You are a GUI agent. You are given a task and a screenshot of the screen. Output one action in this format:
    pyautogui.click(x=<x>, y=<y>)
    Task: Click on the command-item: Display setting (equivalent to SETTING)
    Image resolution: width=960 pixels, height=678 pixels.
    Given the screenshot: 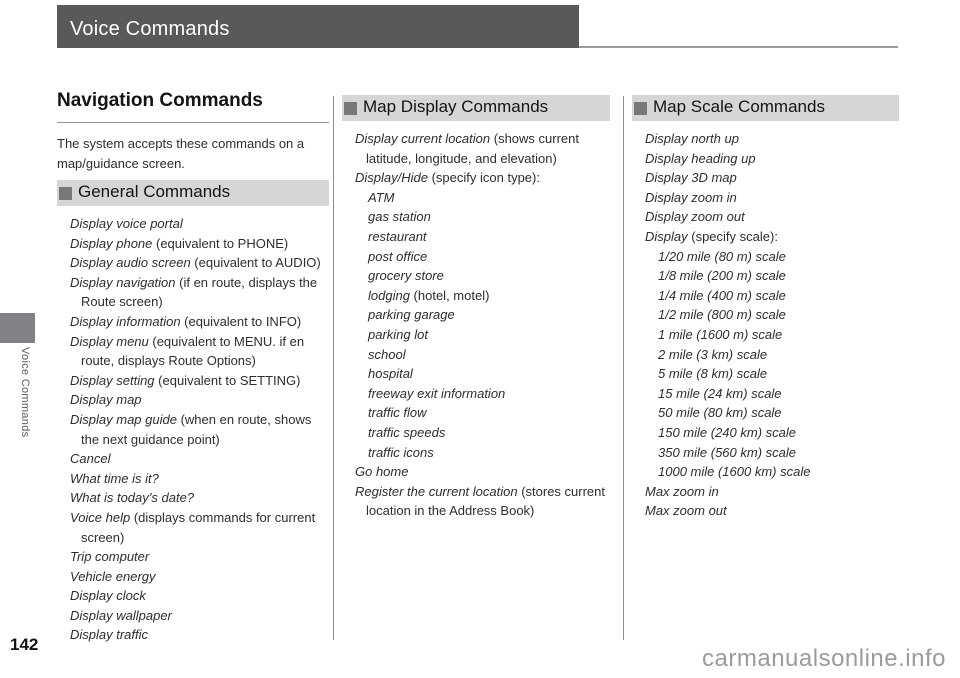 What is the action you would take?
    pyautogui.click(x=193, y=381)
    